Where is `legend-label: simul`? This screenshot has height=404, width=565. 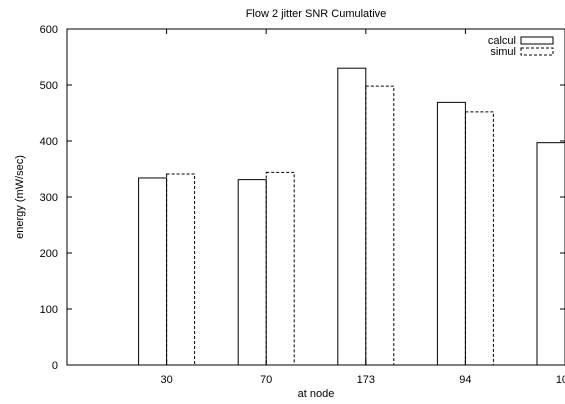
legend-label: simul is located at coordinates (503, 52).